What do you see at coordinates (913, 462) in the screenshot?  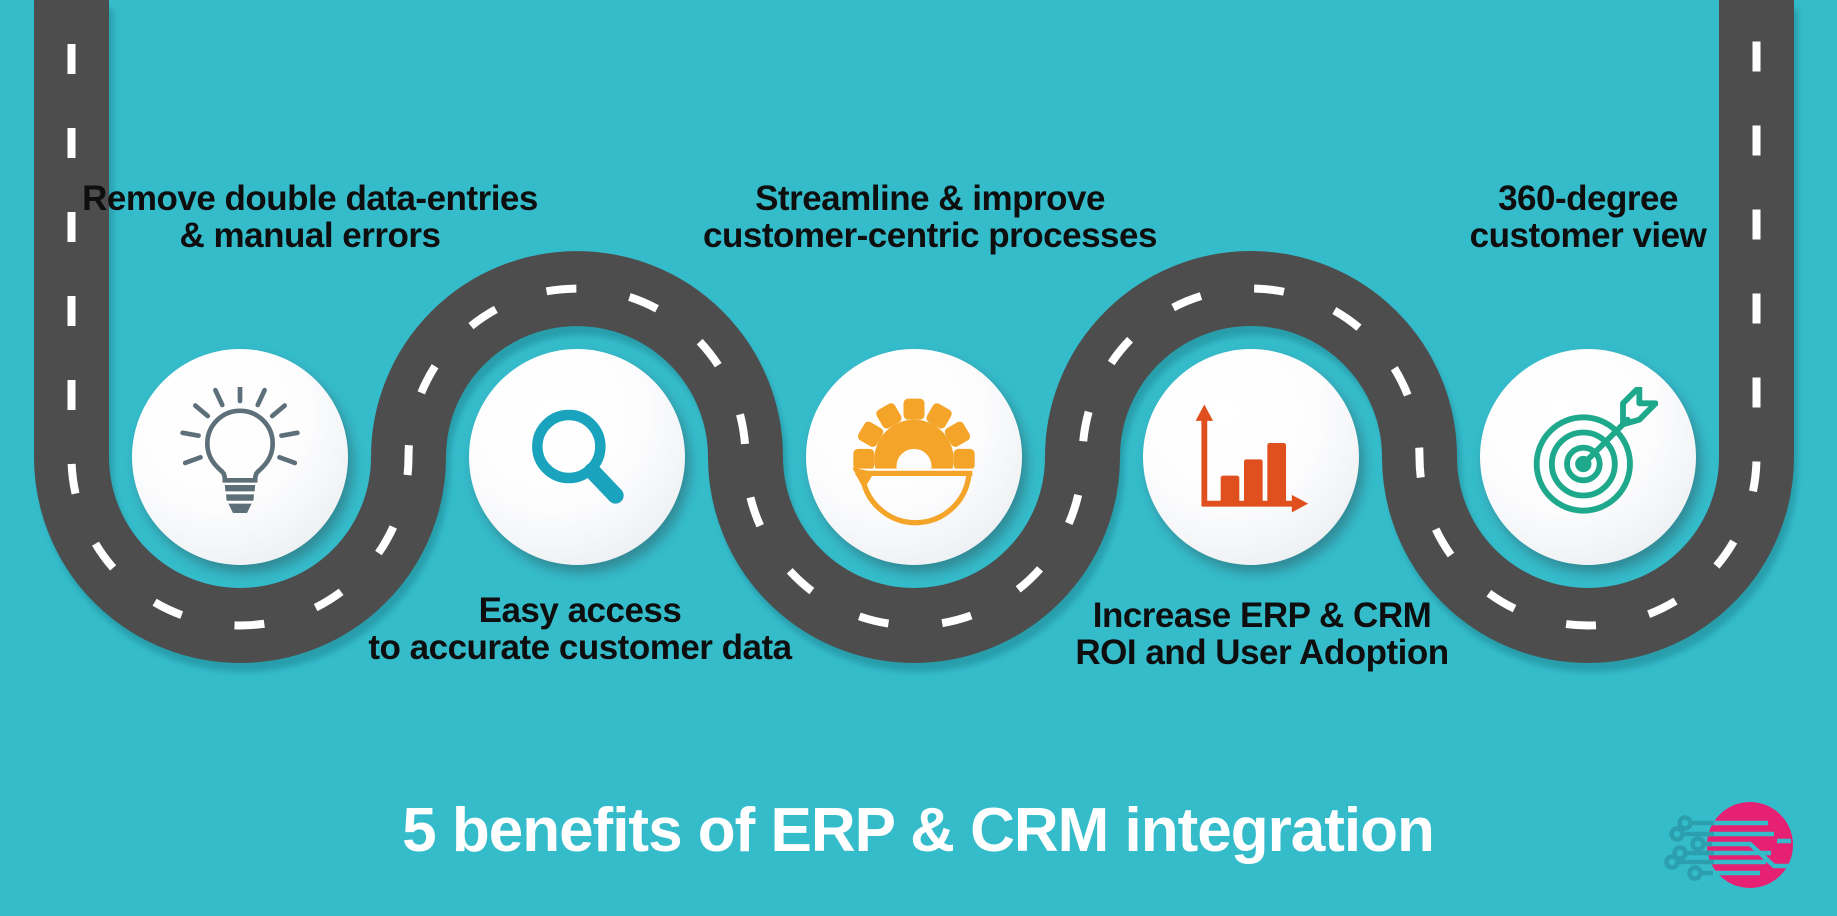 I see `gear-refresh-icon` at bounding box center [913, 462].